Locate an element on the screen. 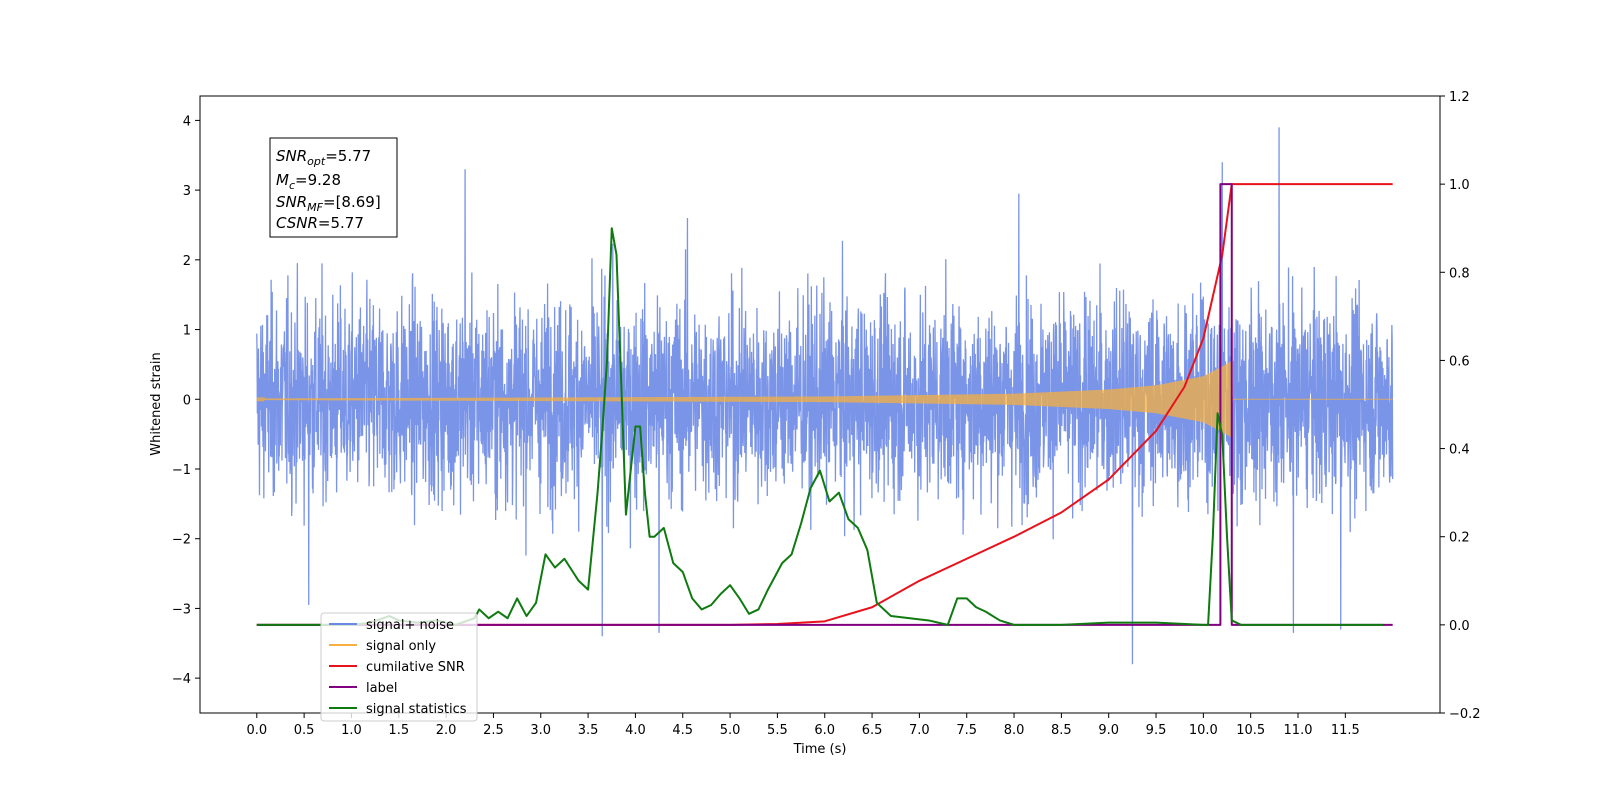  legend-label-signal-only: signal only is located at coordinates (401, 646).